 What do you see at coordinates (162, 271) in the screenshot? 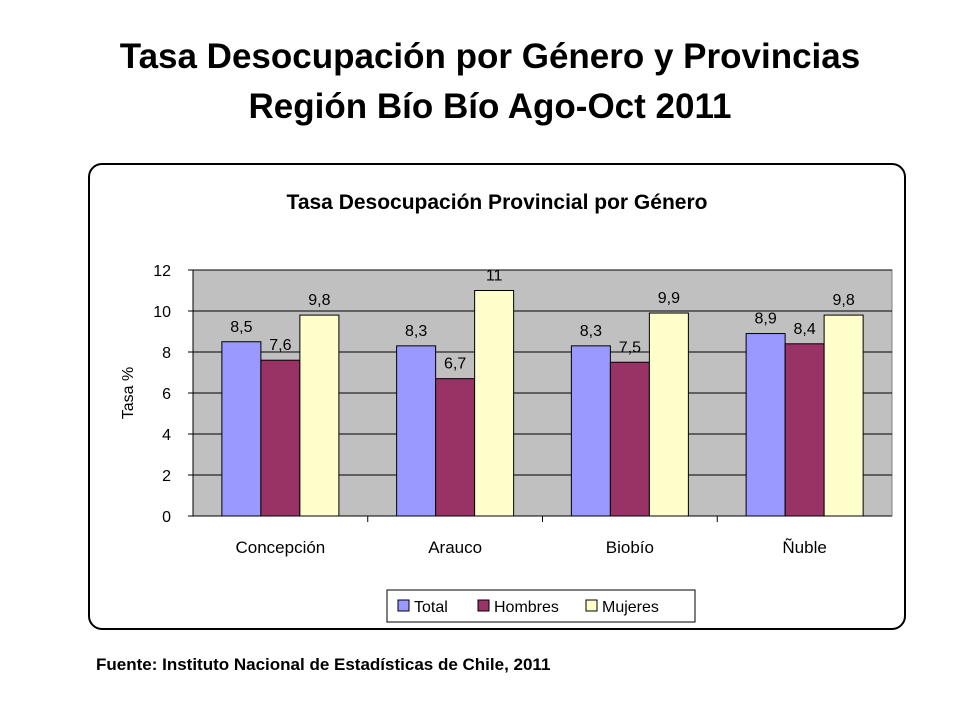
I see `y-tick-label: 12` at bounding box center [162, 271].